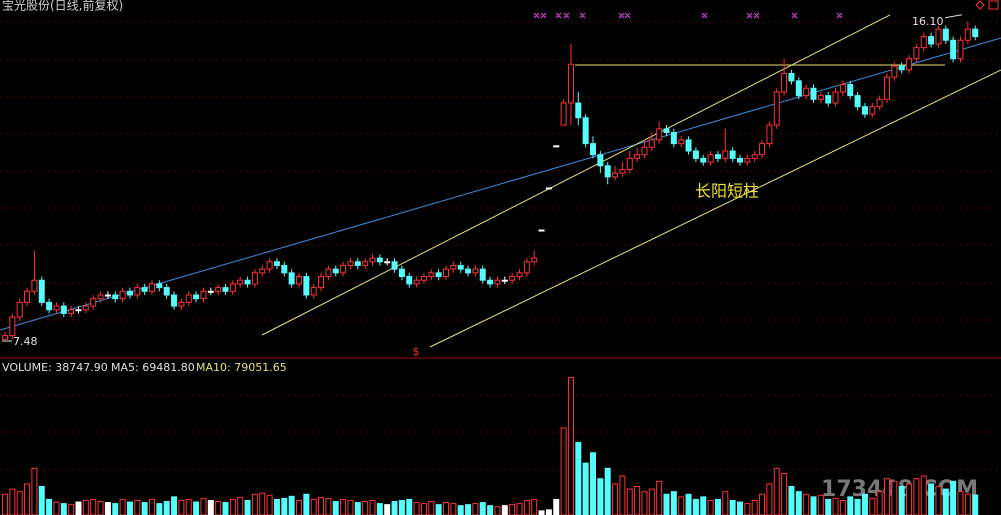 The height and width of the screenshot is (515, 1001). I want to click on icon, so click(993, 5).